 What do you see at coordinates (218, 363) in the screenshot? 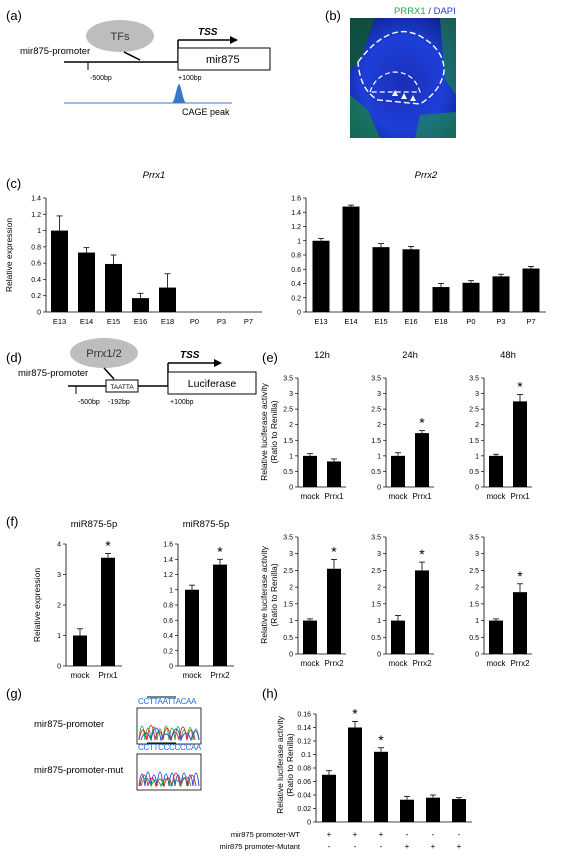
I see `d-tss-arrowhead` at bounding box center [218, 363].